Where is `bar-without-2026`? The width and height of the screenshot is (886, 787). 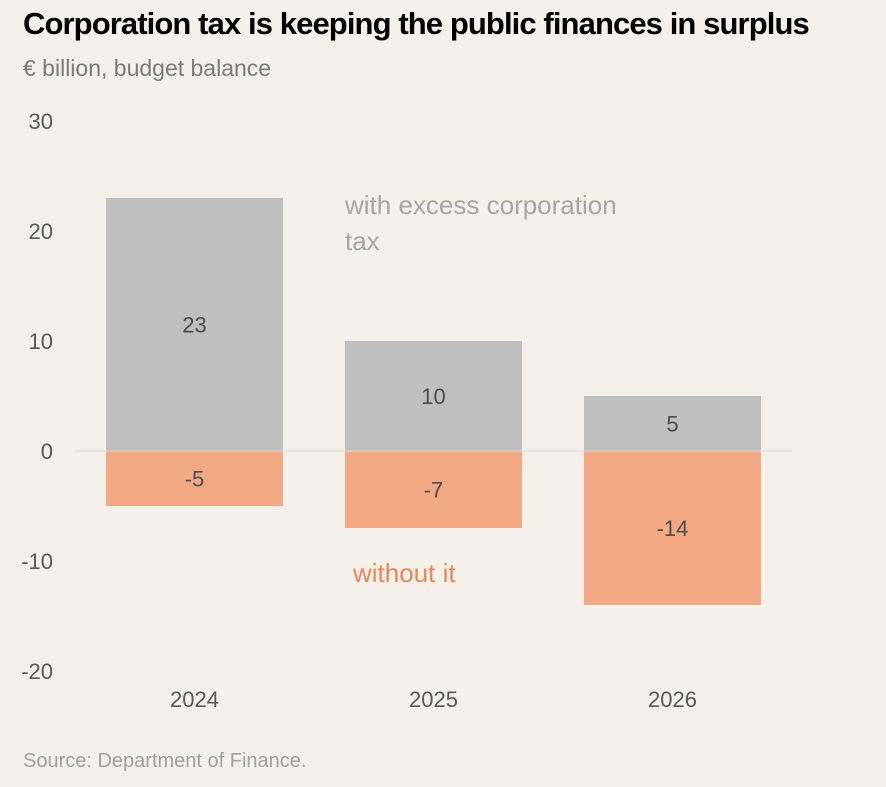 bar-without-2026 is located at coordinates (672, 528).